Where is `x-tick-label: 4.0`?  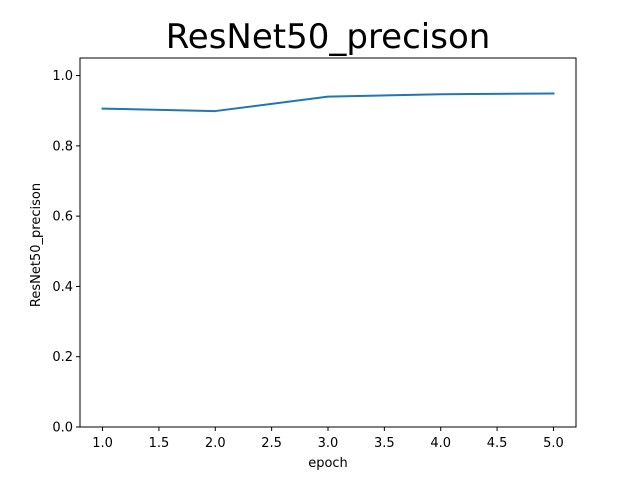
x-tick-label: 4.0 is located at coordinates (440, 443).